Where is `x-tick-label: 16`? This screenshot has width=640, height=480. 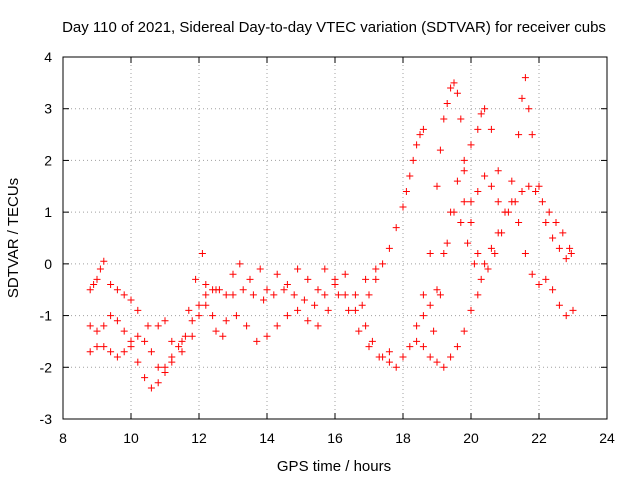
x-tick-label: 16 is located at coordinates (335, 438).